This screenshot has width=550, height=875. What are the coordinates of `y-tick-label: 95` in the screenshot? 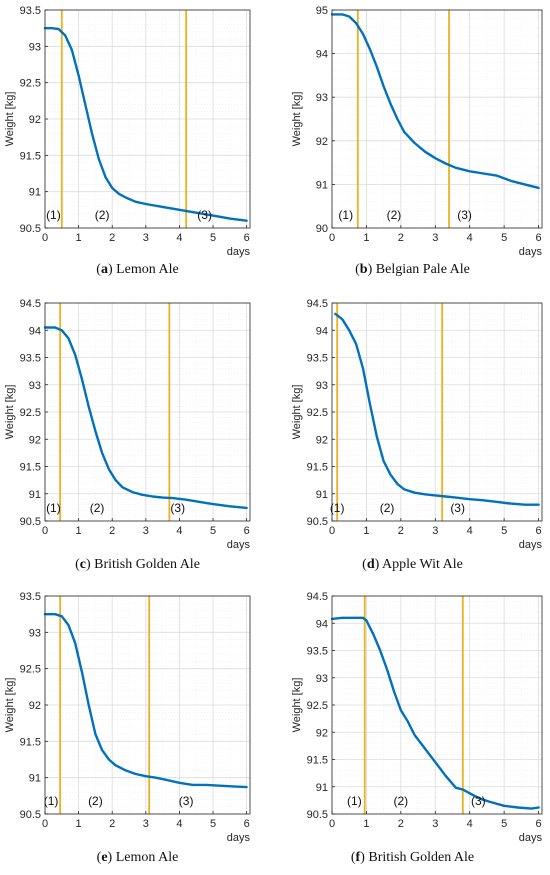 It's located at (322, 11).